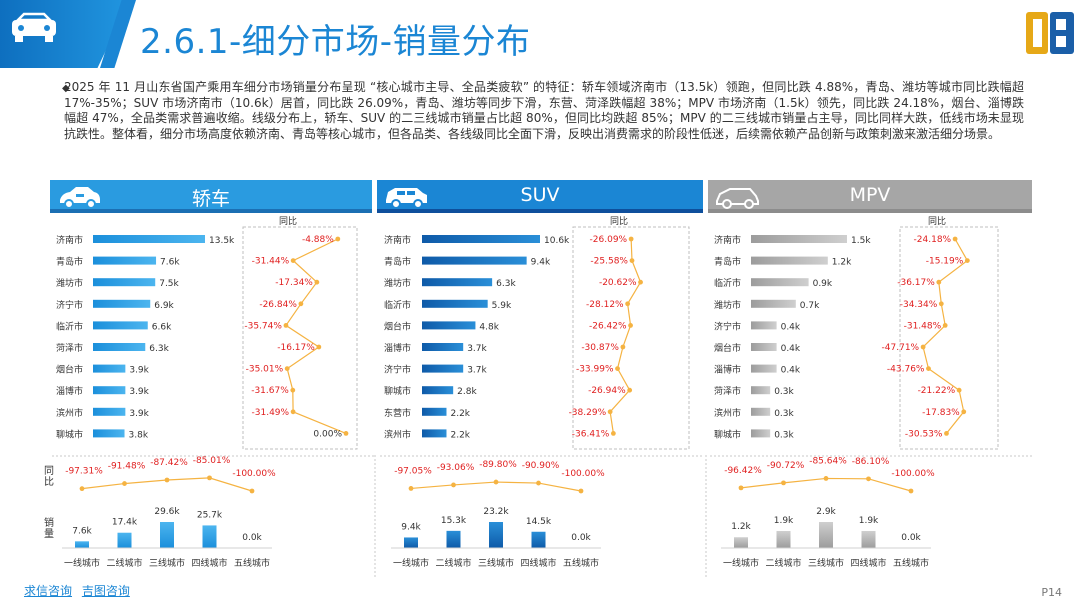 This screenshot has height=607, width=1080. Describe the element at coordinates (397, 391) in the screenshot. I see `city-label: 聊城市` at that location.